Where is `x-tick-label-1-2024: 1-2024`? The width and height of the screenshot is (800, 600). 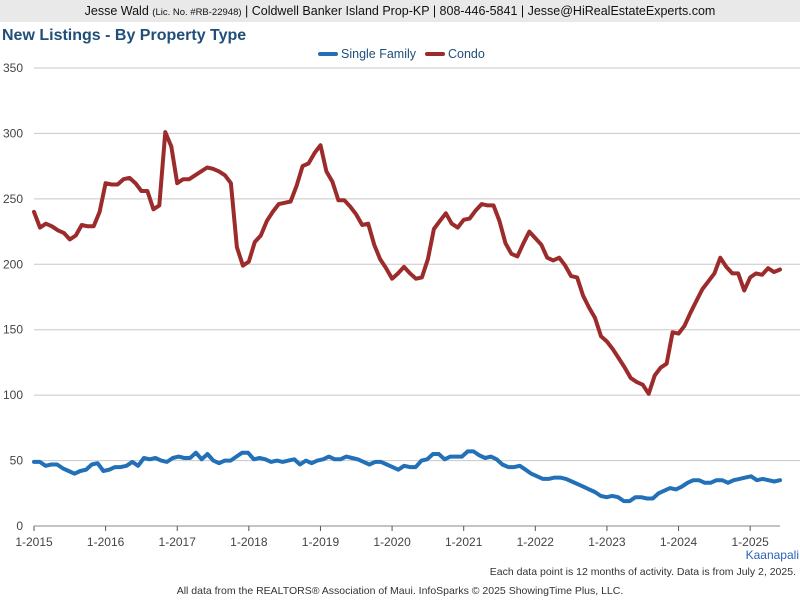
x-tick-label-1-2024: 1-2024 is located at coordinates (679, 542).